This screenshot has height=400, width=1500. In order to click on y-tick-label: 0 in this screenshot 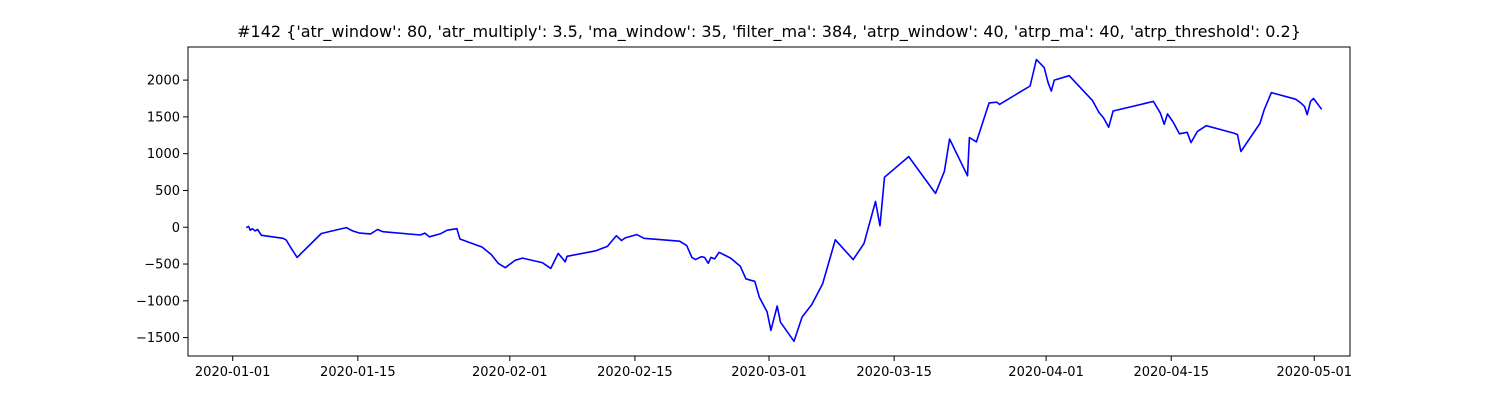, I will do `click(176, 228)`.